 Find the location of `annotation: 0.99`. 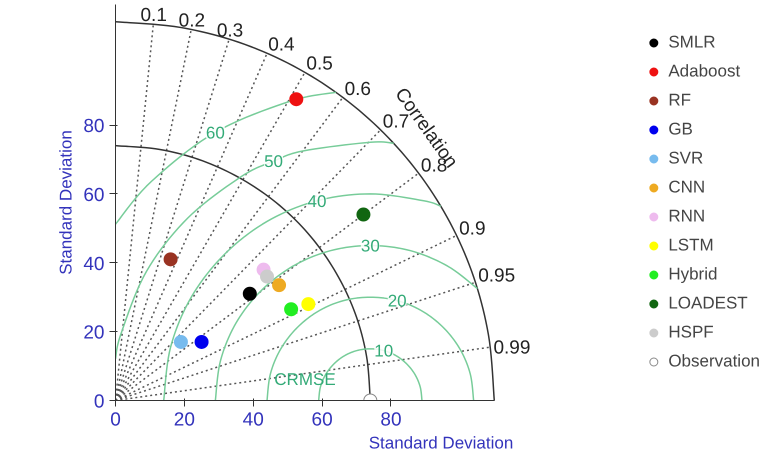

annotation: 0.99 is located at coordinates (511, 348).